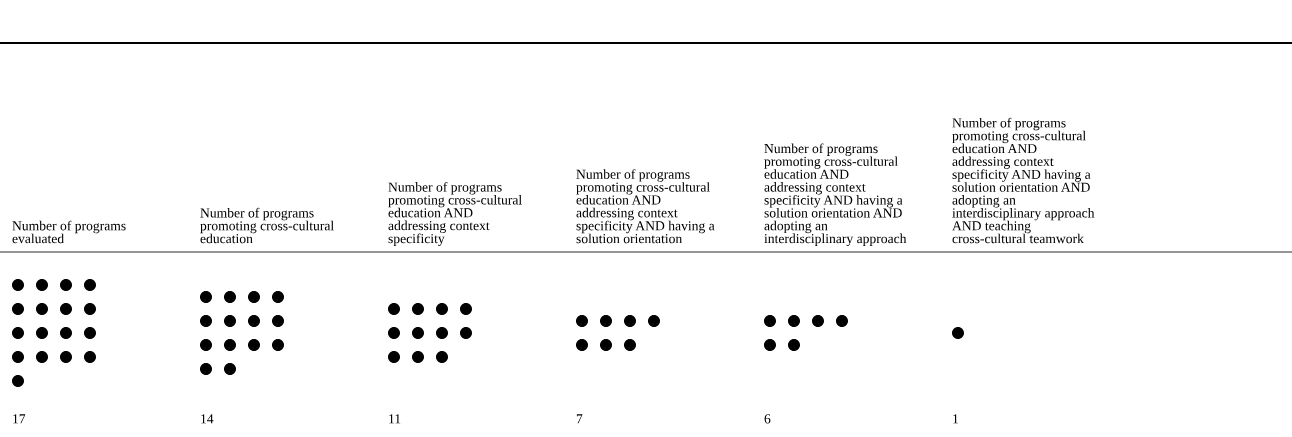 The width and height of the screenshot is (1292, 437). What do you see at coordinates (395, 419) in the screenshot?
I see `data-label: 11` at bounding box center [395, 419].